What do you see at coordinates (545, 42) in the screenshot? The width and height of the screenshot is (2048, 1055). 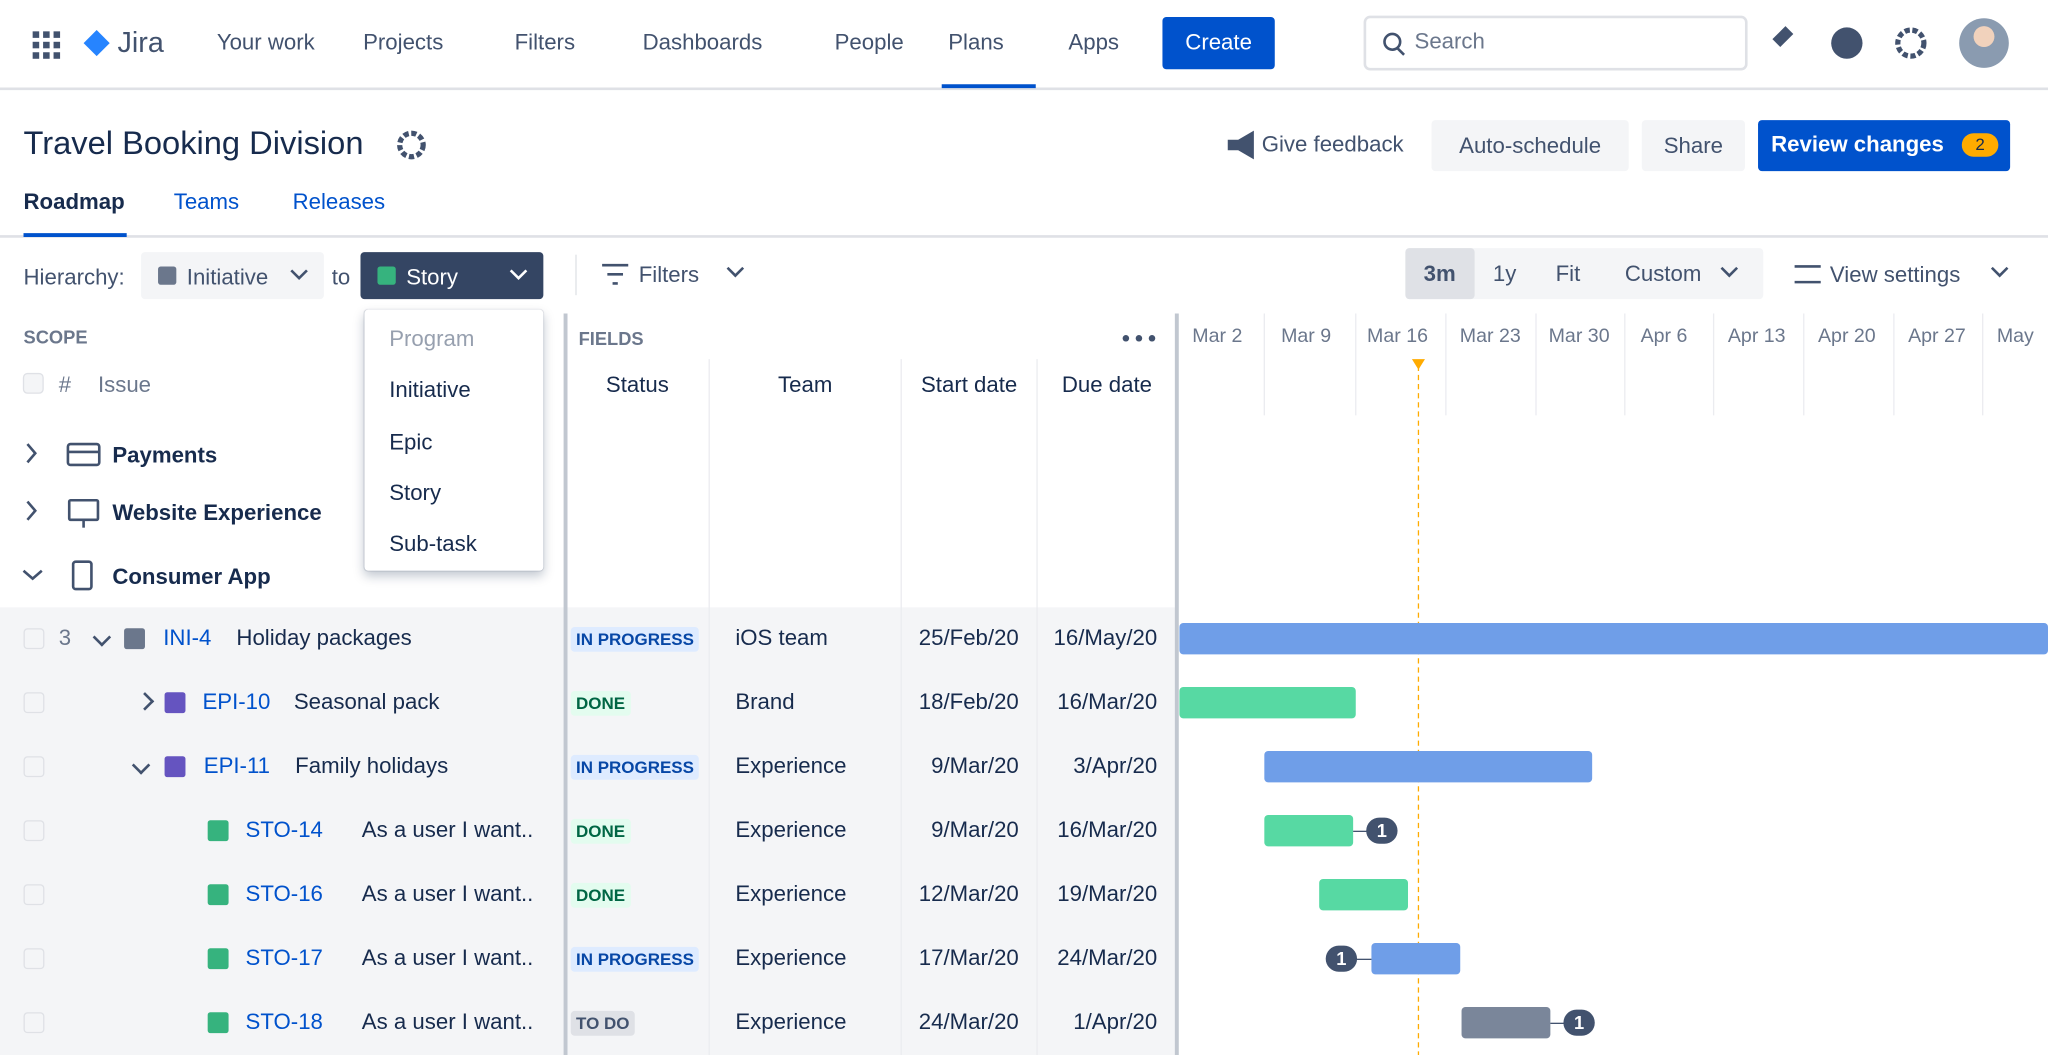 I see `nav-item: Filters` at bounding box center [545, 42].